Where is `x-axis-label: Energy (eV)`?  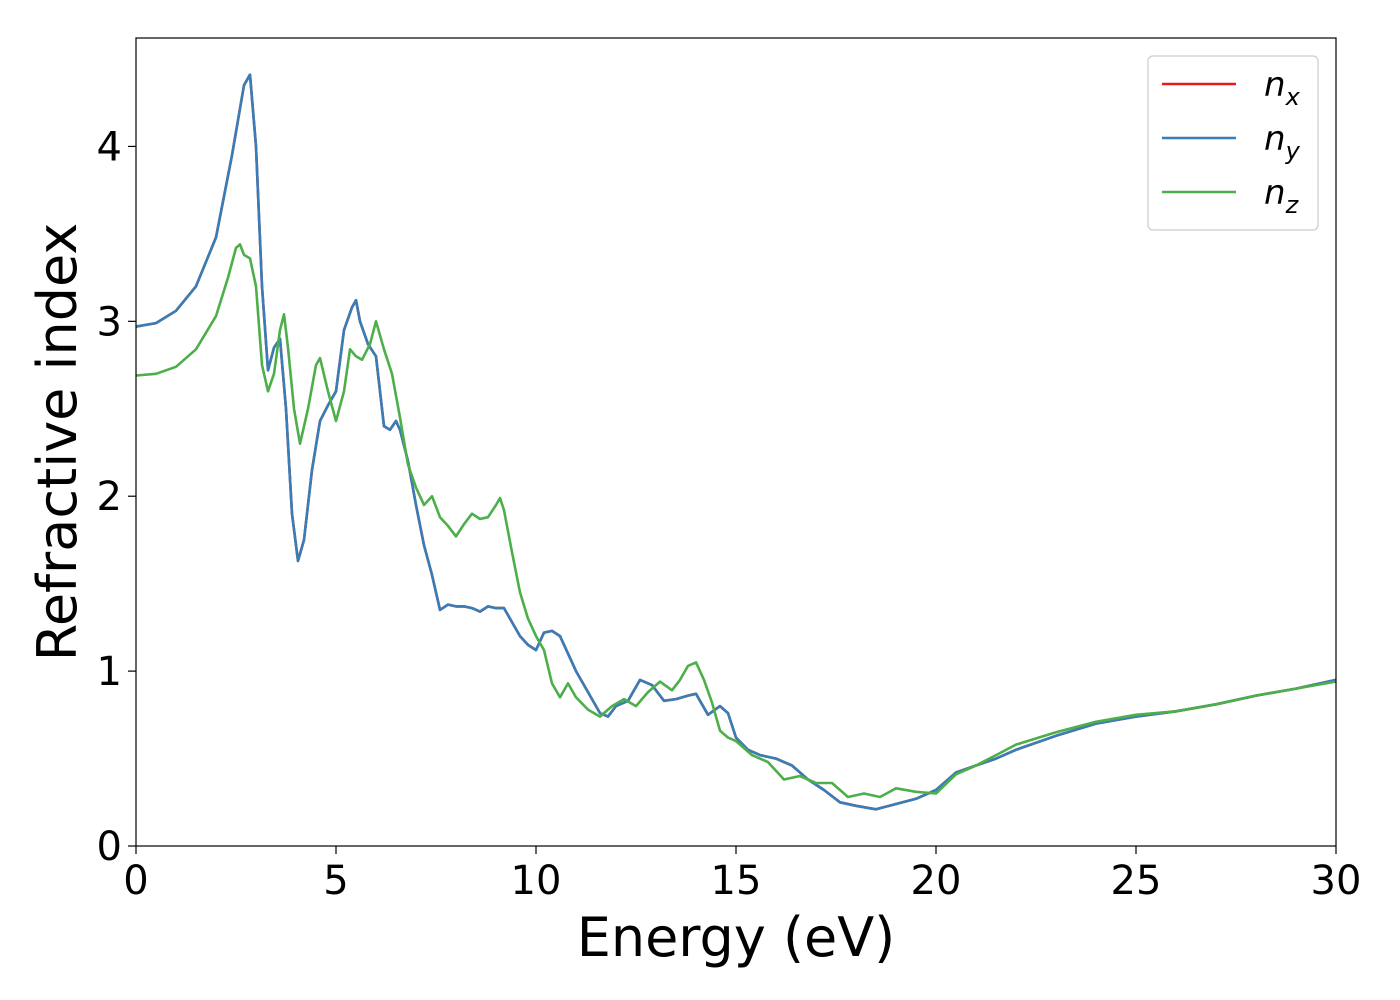 x-axis-label: Energy (eV) is located at coordinates (736, 937).